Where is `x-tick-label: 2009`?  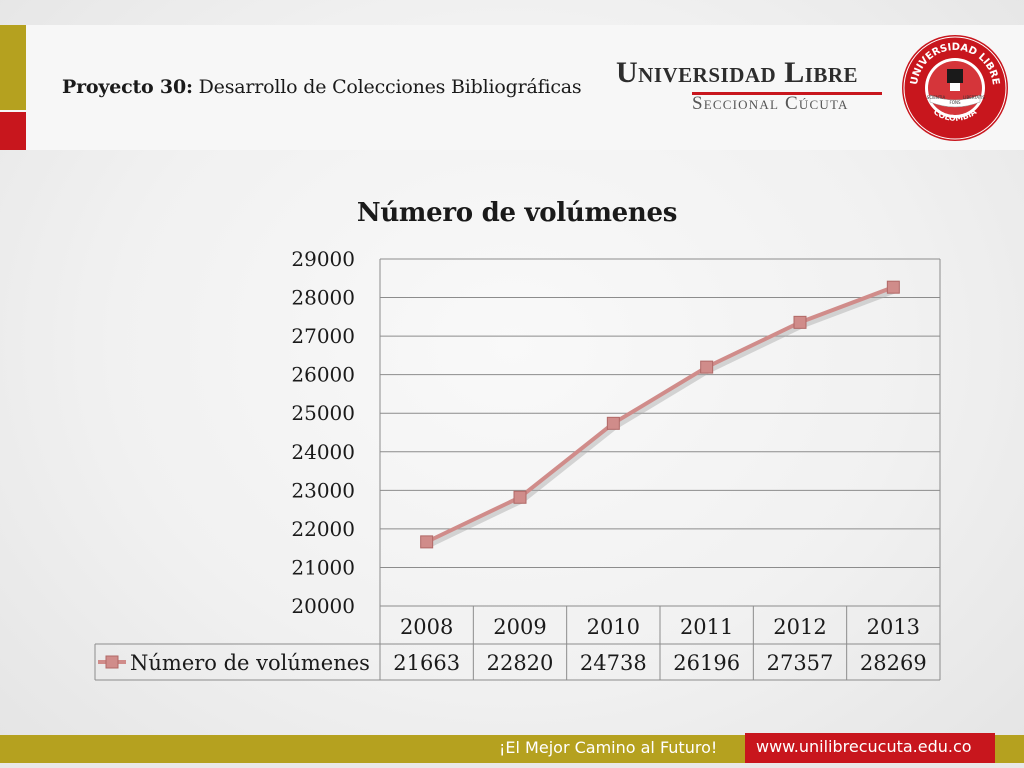
x-tick-label: 2009 is located at coordinates (519, 627).